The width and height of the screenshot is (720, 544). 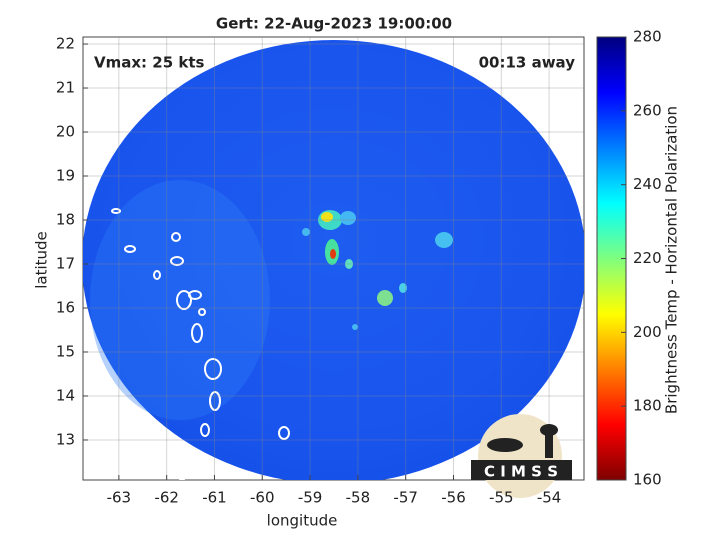 What do you see at coordinates (358, 498) in the screenshot?
I see `x-tick-label: -58` at bounding box center [358, 498].